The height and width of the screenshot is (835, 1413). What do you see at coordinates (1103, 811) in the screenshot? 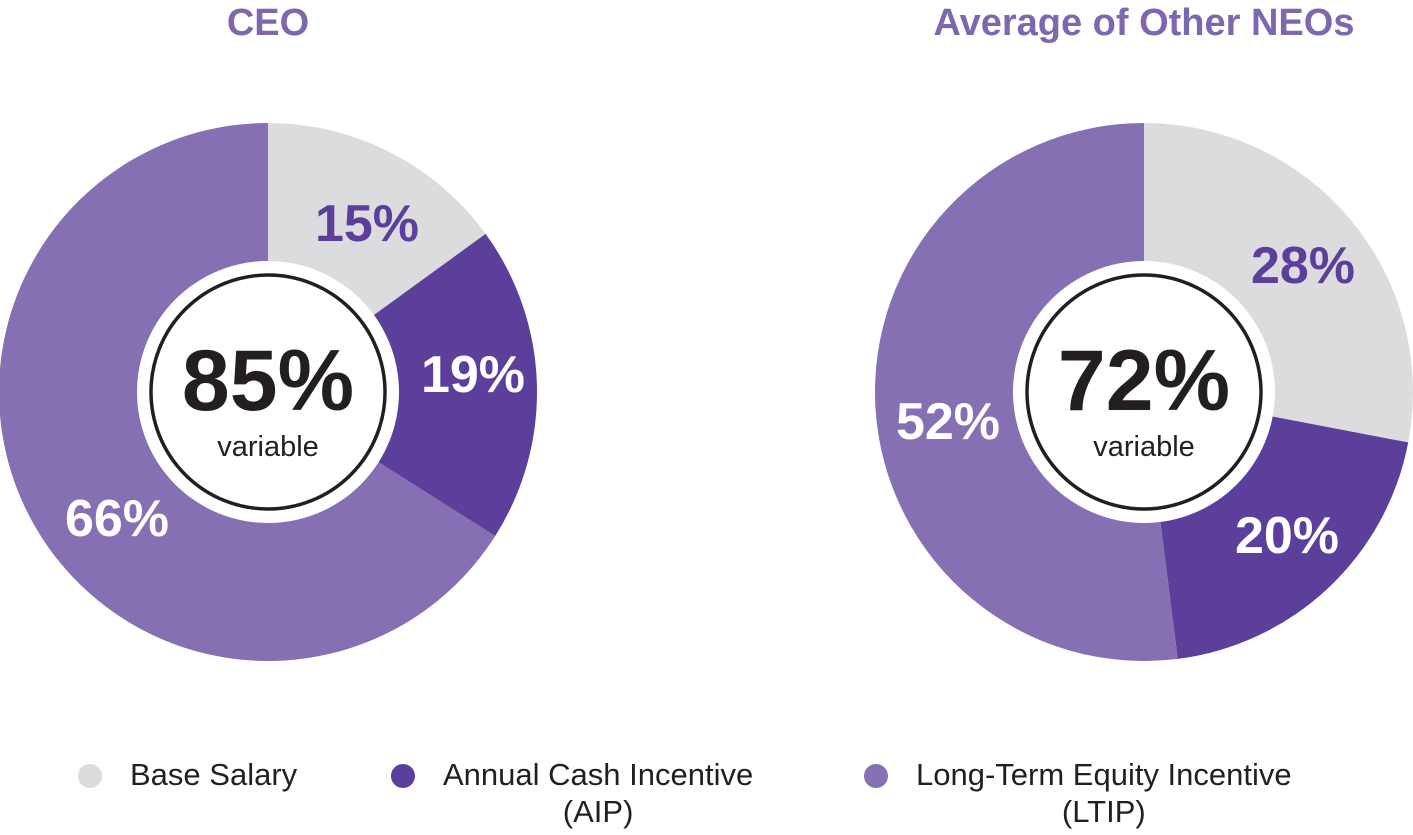
I see `legend-label-line2: (LTIP)` at bounding box center [1103, 811].